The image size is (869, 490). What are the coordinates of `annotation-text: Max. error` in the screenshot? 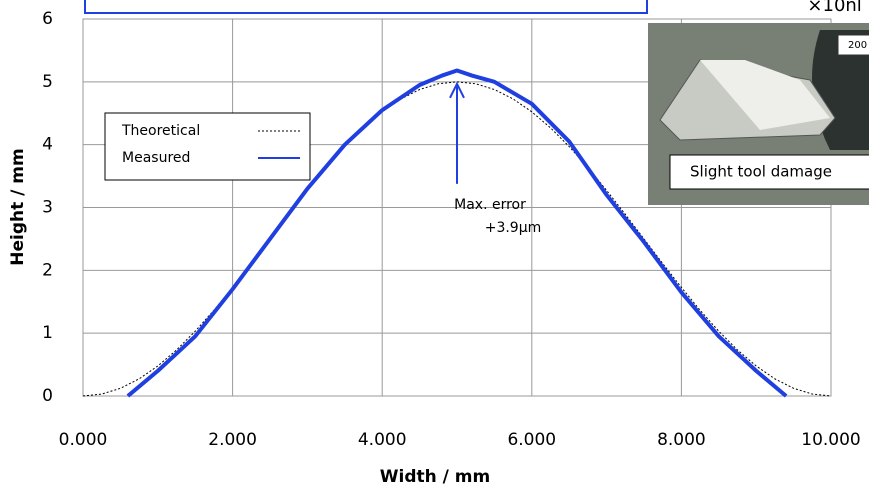 It's located at (490, 205).